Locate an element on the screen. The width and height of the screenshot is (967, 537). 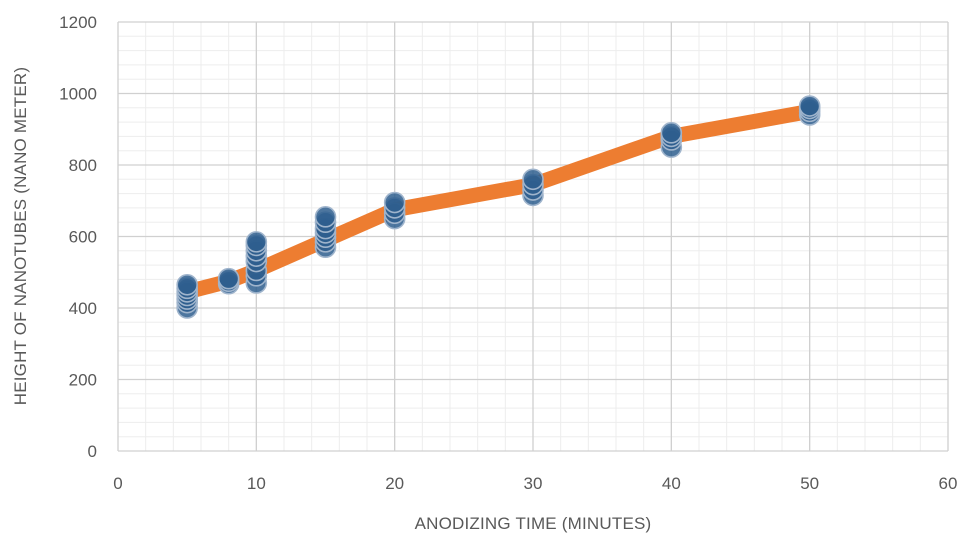
y-tick-label: 1200 is located at coordinates (78, 22).